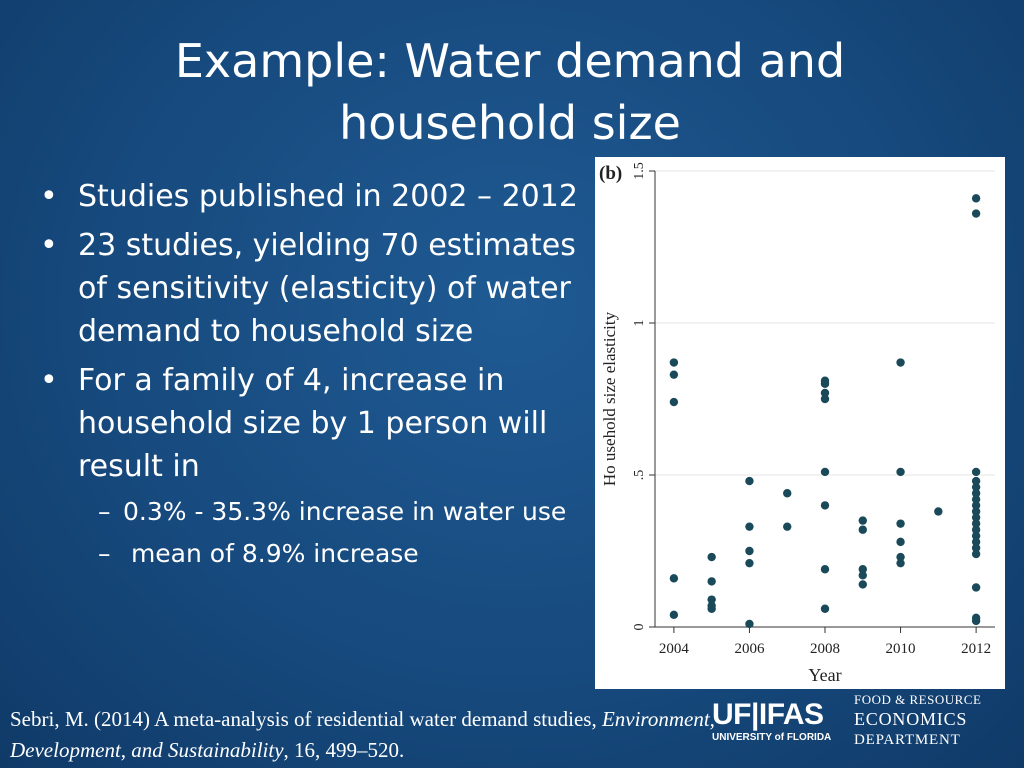 This screenshot has width=1024, height=768. What do you see at coordinates (901, 649) in the screenshot?
I see `x-tick-label: 2010` at bounding box center [901, 649].